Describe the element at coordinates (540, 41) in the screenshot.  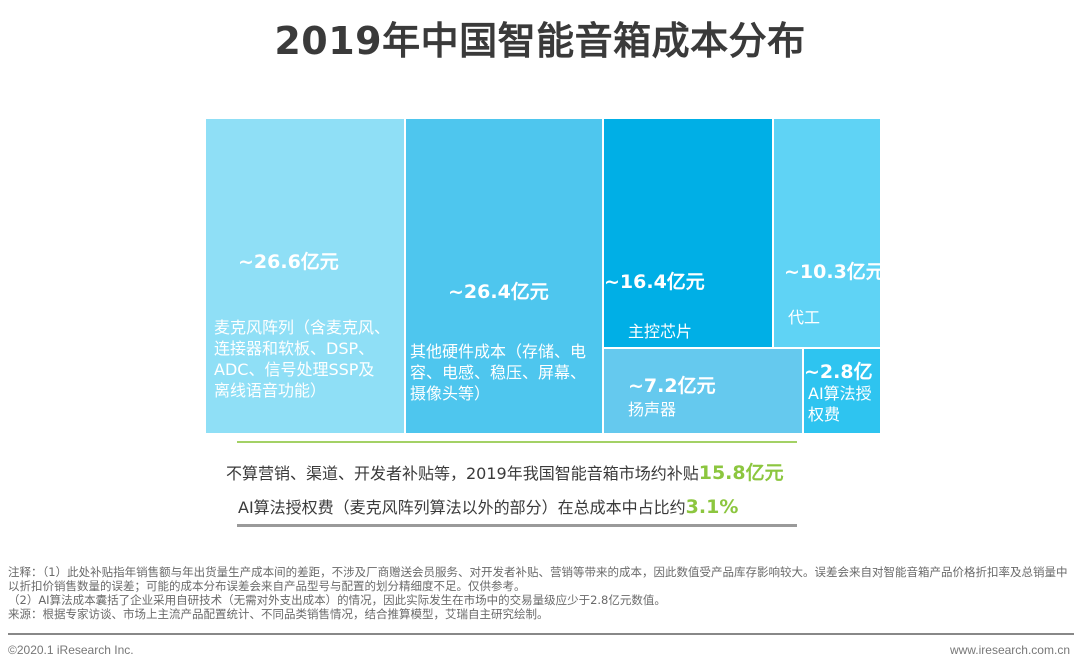
I see `chart-title: 2019年中国智能音箱成本分布` at that location.